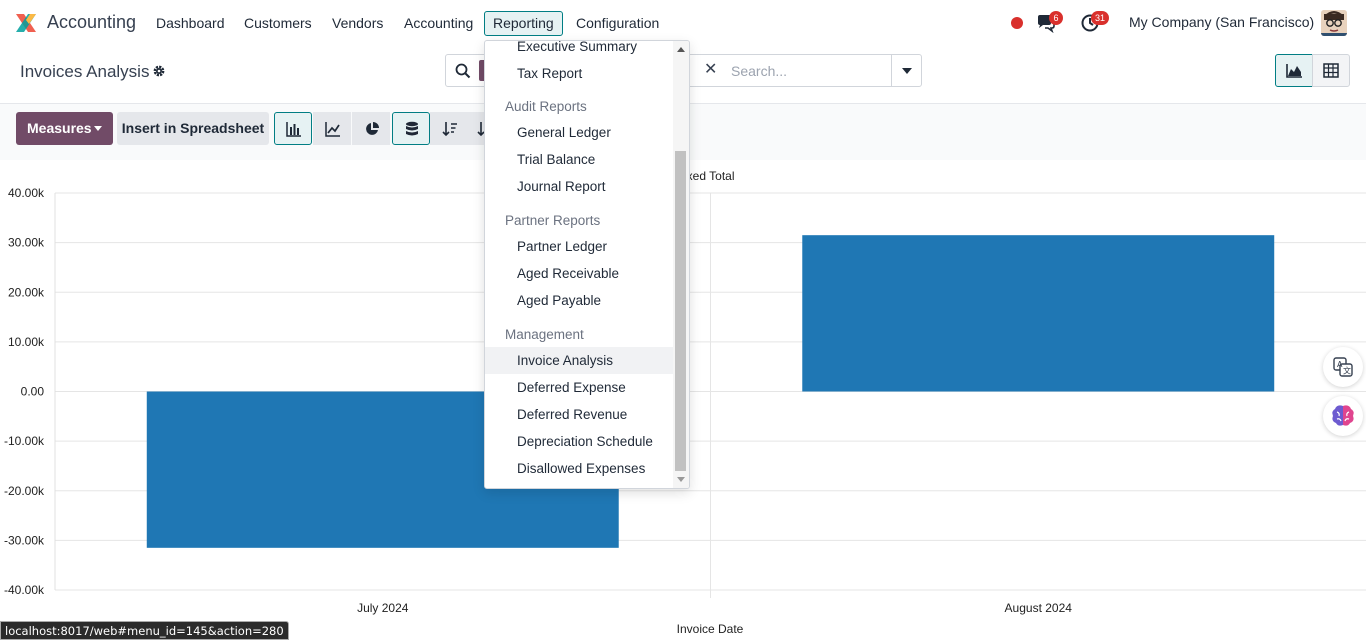 The width and height of the screenshot is (1366, 641). What do you see at coordinates (439, 23) in the screenshot?
I see `nav-menu-accounting: Accounting` at bounding box center [439, 23].